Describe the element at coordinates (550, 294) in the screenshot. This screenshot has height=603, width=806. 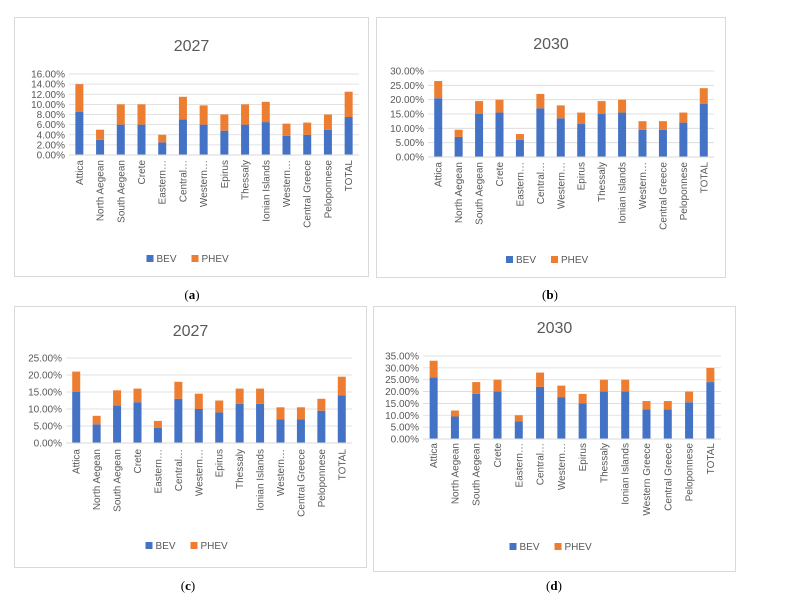
I see `caption-b: (b)` at that location.